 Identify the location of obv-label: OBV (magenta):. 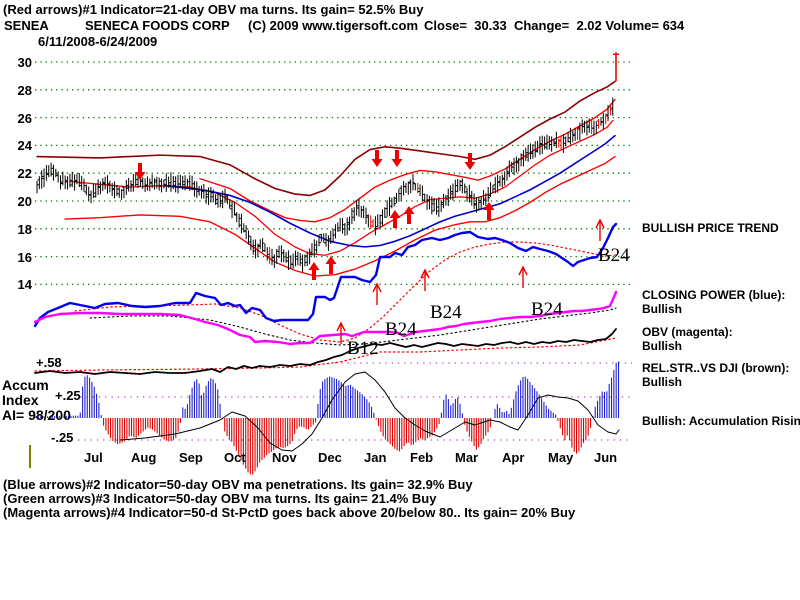
(687, 332).